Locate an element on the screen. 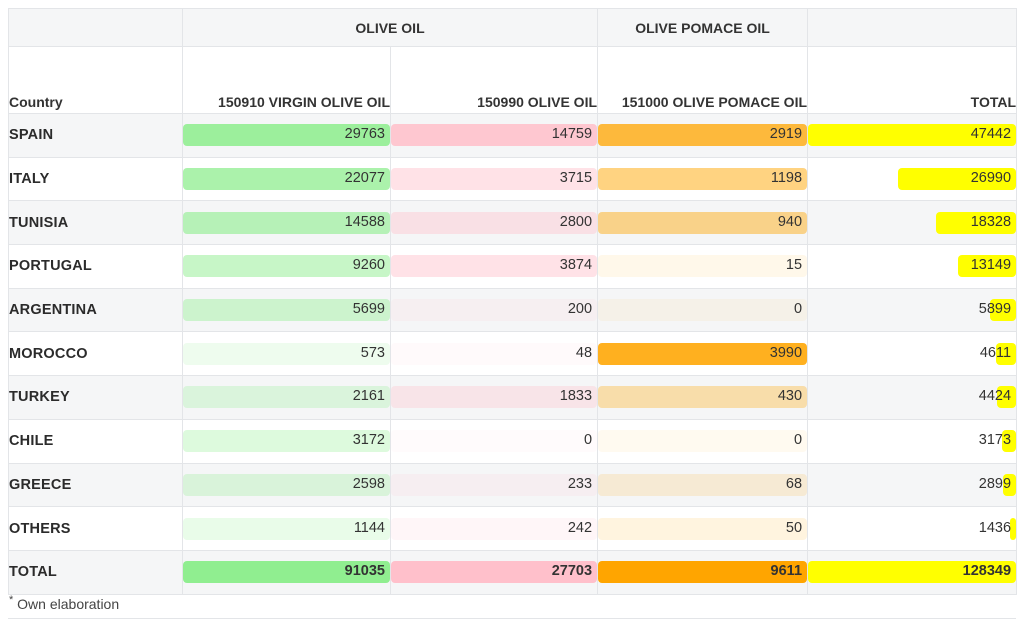 This screenshot has width=1024, height=623. table-row: CHILE 3172 0 0 3173 is located at coordinates (513, 441).